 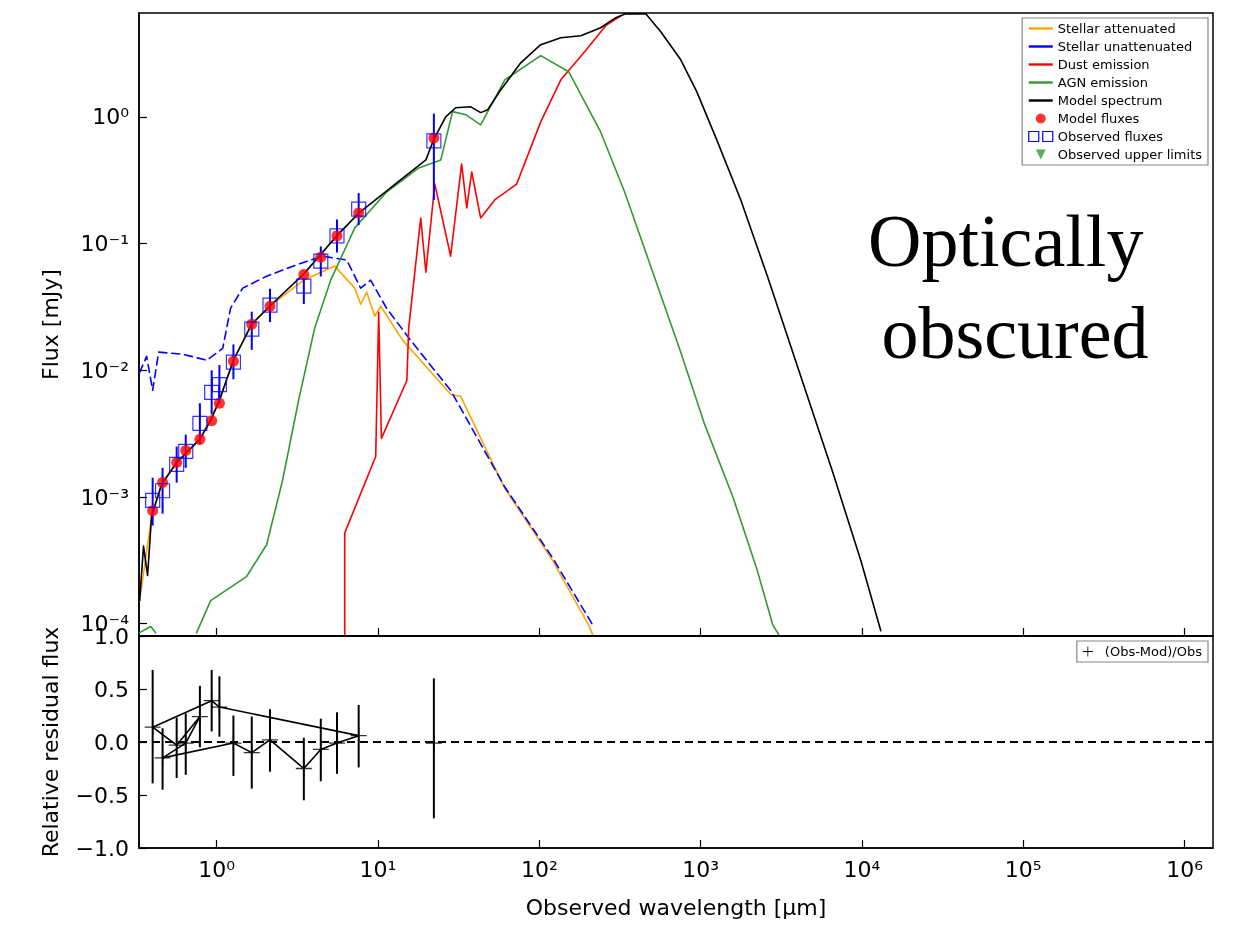 What do you see at coordinates (862, 869) in the screenshot?
I see `x-tick-label: 10⁴` at bounding box center [862, 869].